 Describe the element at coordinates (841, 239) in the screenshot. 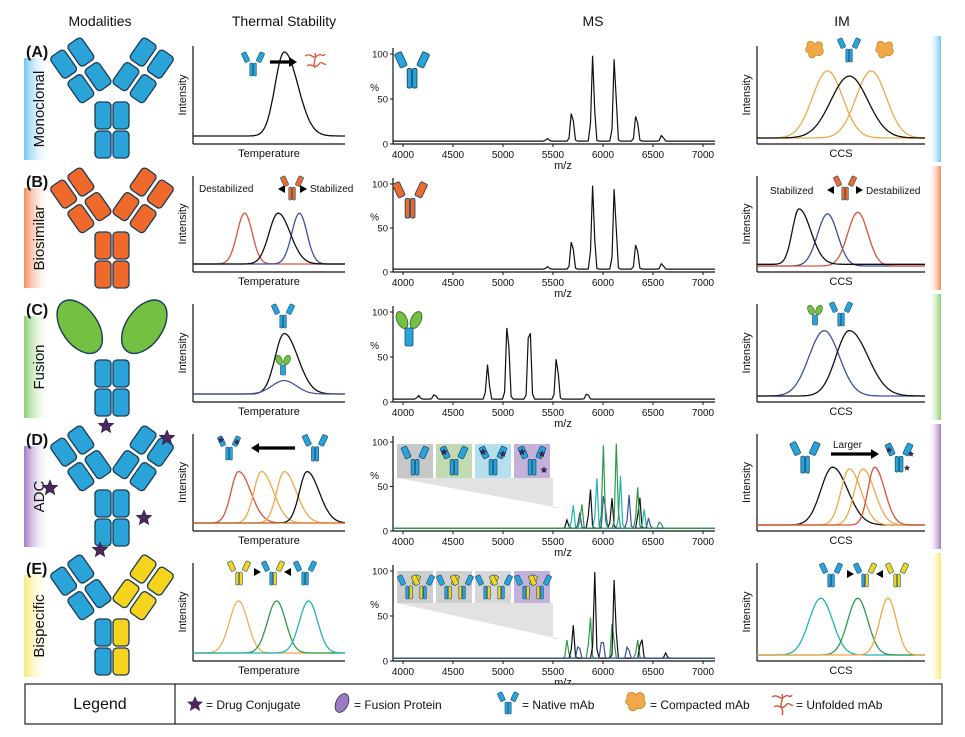

I see `im-curve-destabilized` at that location.